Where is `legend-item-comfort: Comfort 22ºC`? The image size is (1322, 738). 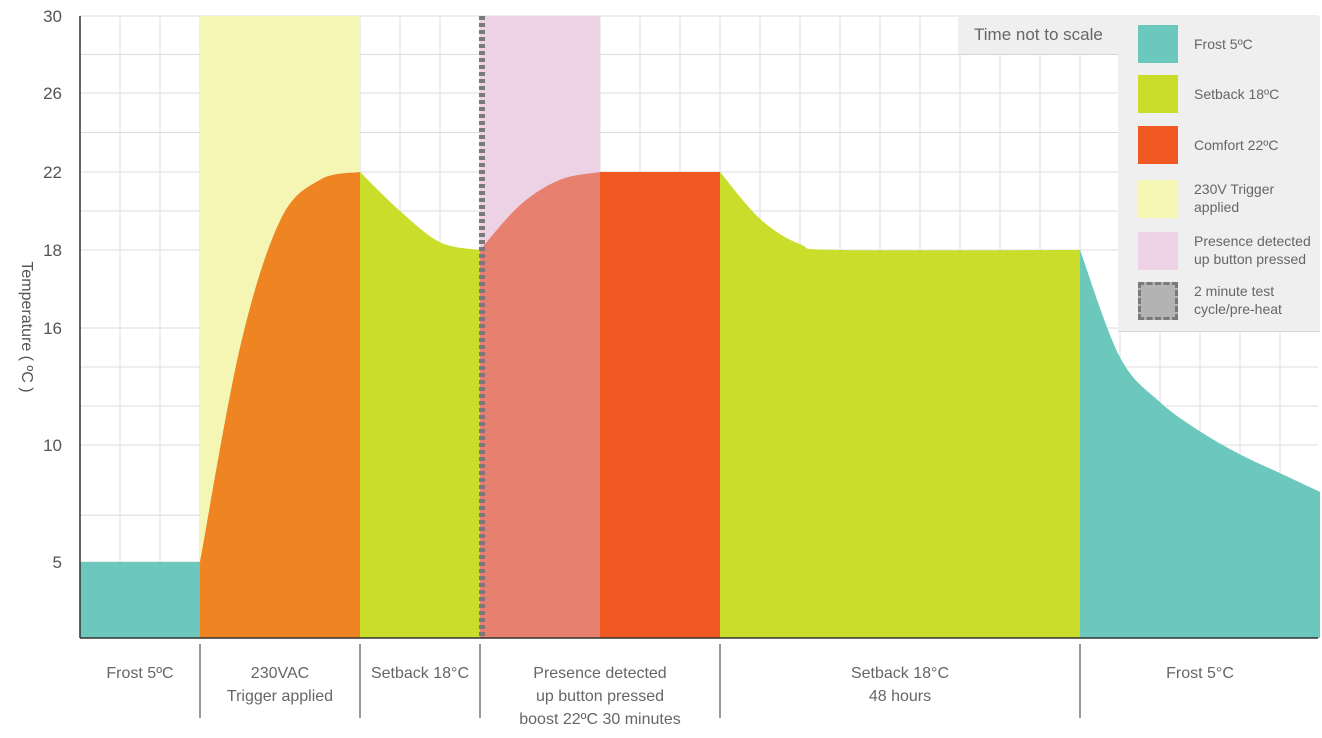
legend-item-comfort: Comfort 22ºC is located at coordinates (1228, 146).